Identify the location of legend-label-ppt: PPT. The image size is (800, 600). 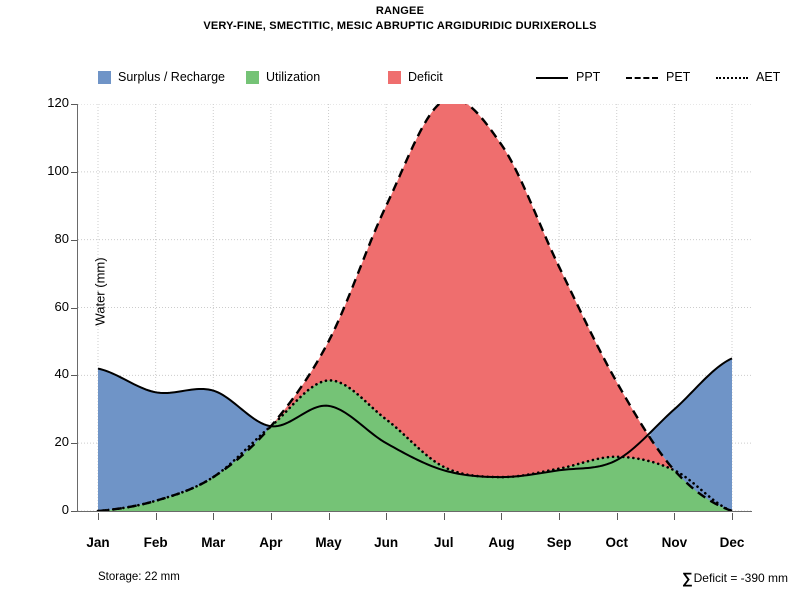
(588, 77).